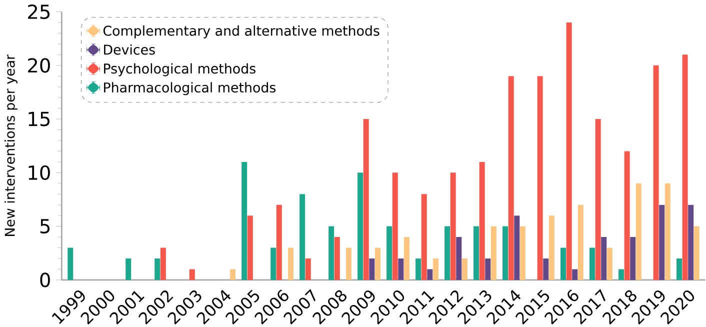 This screenshot has width=706, height=327. Describe the element at coordinates (11, 145) in the screenshot. I see `y-axis-title: New interventions per year` at that location.